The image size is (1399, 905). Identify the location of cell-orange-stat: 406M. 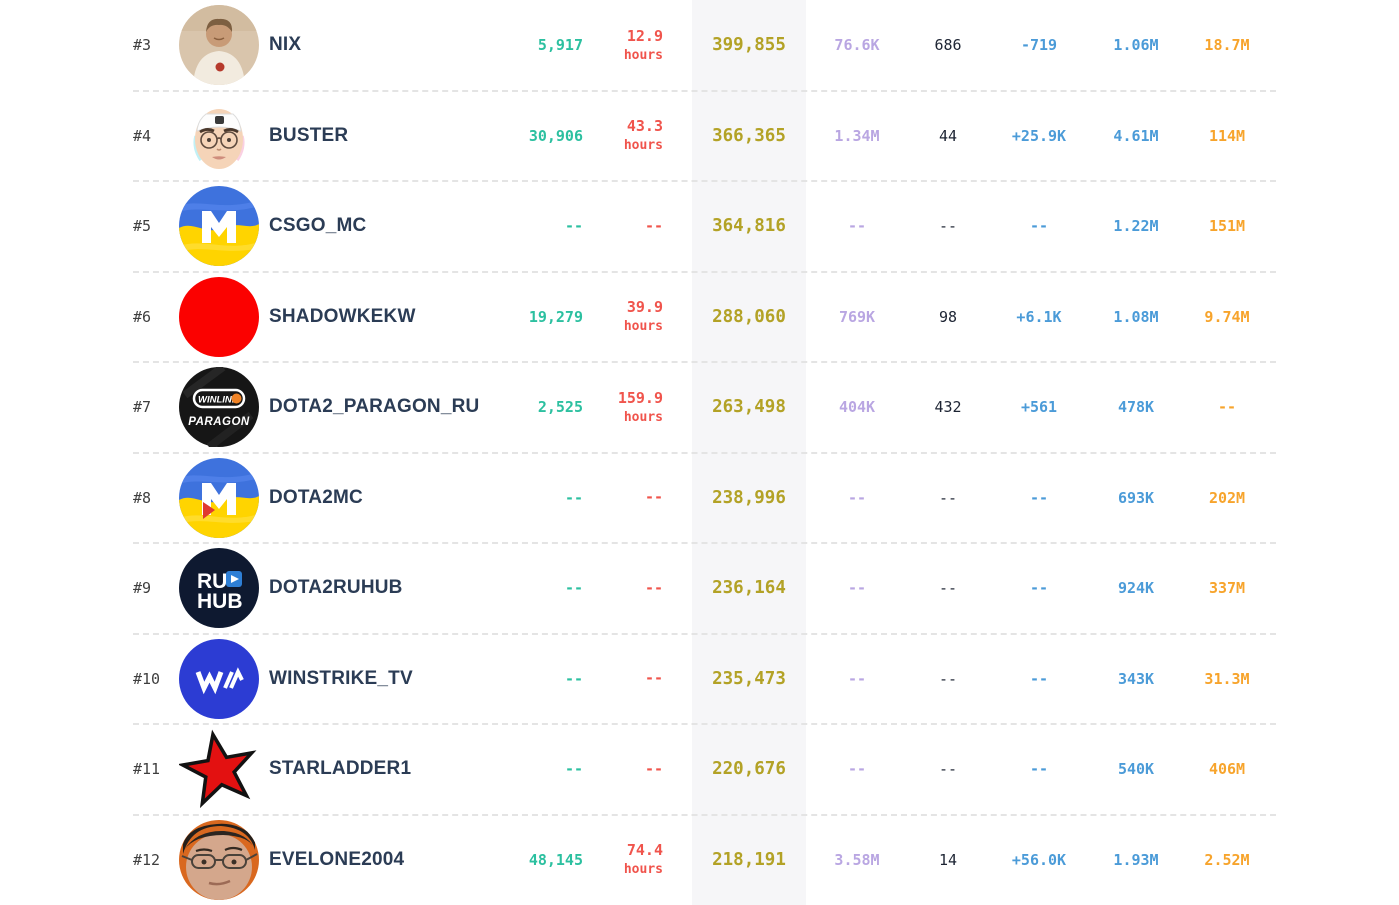
(1227, 769).